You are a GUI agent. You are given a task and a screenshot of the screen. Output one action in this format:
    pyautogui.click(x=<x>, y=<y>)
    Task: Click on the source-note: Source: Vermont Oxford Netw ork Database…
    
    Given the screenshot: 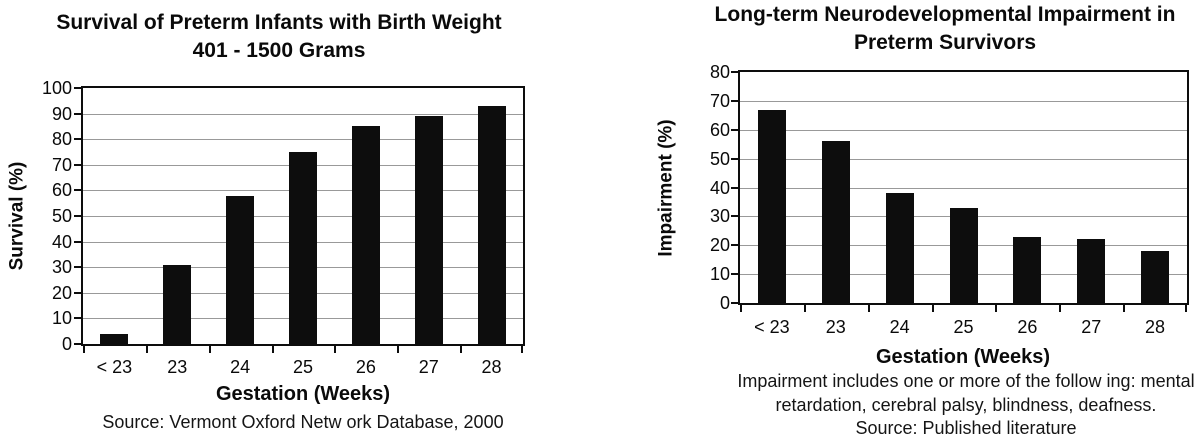 What is the action you would take?
    pyautogui.click(x=303, y=422)
    